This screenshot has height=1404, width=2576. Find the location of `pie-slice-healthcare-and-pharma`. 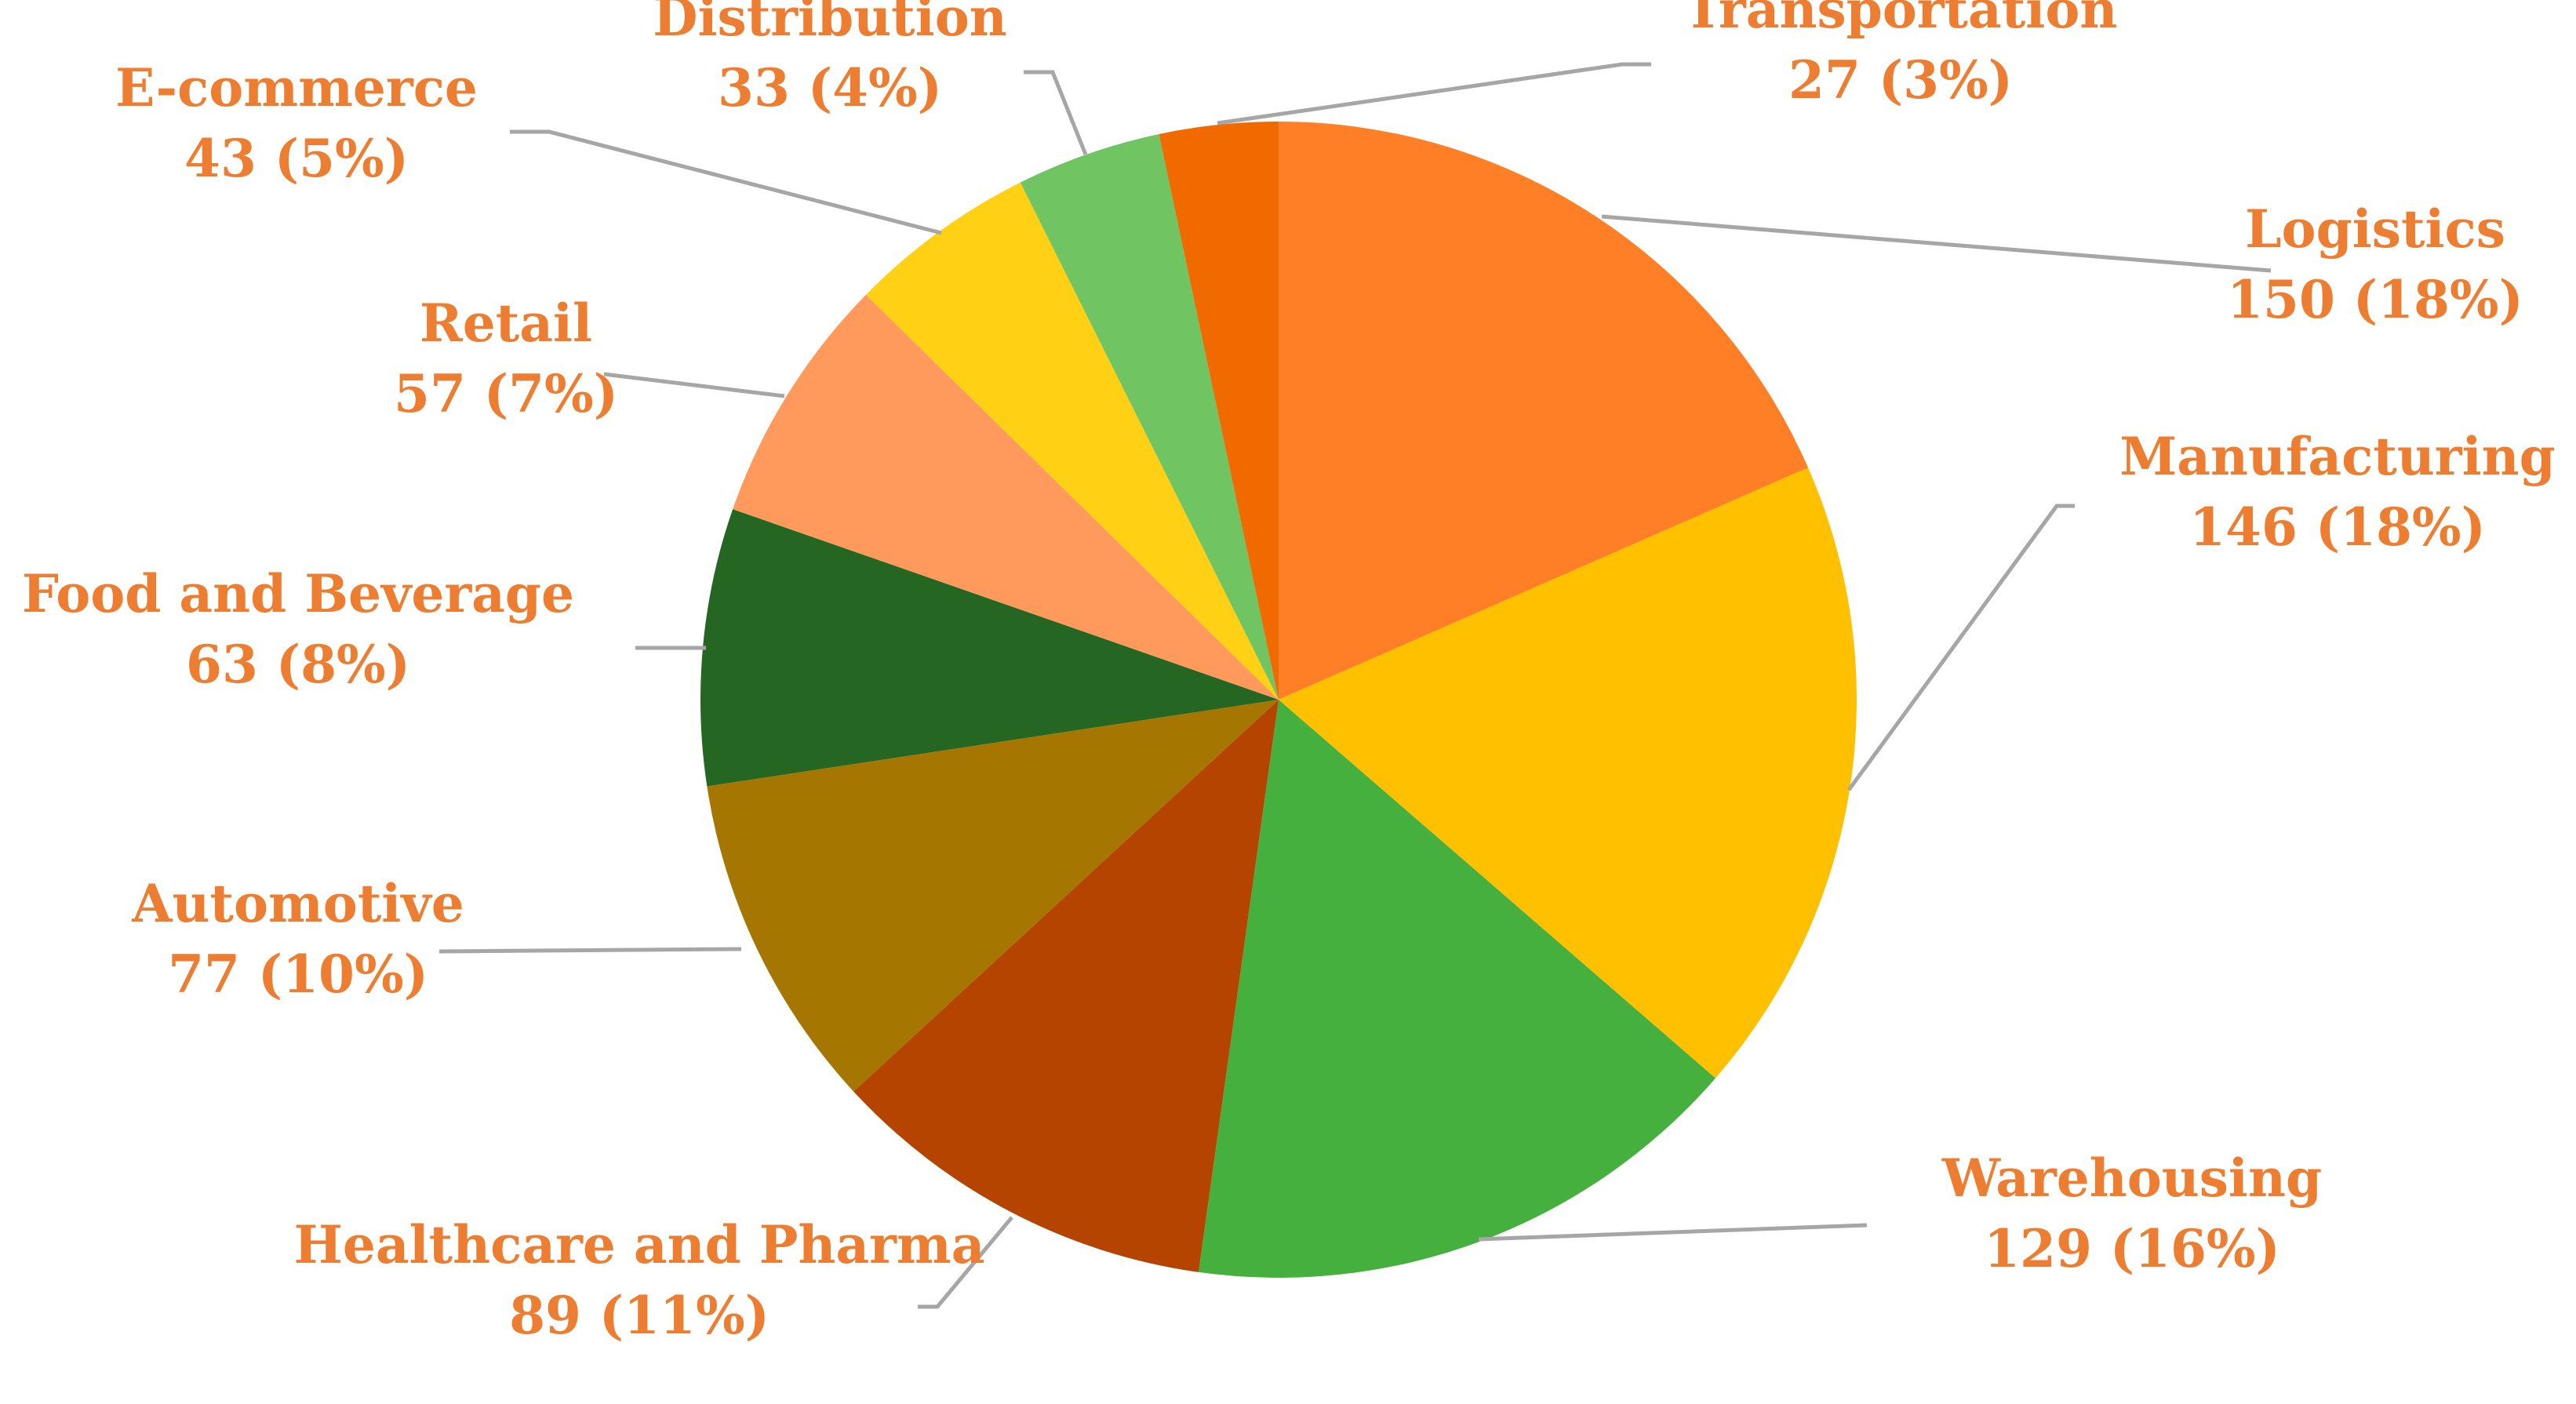

pie-slice-healthcare-and-pharma is located at coordinates (1066, 986).